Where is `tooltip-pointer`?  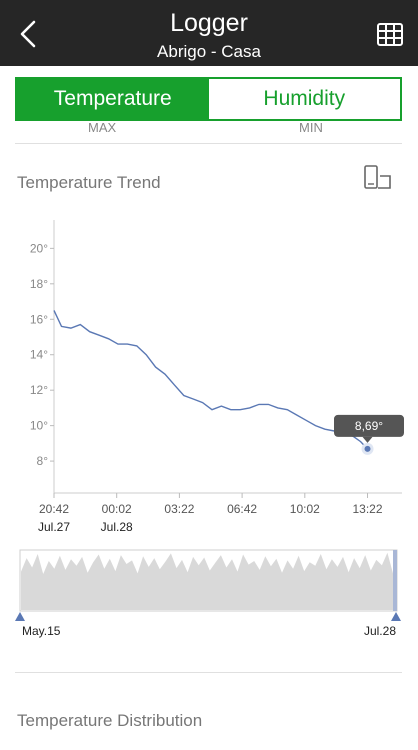 tooltip-pointer is located at coordinates (367, 439).